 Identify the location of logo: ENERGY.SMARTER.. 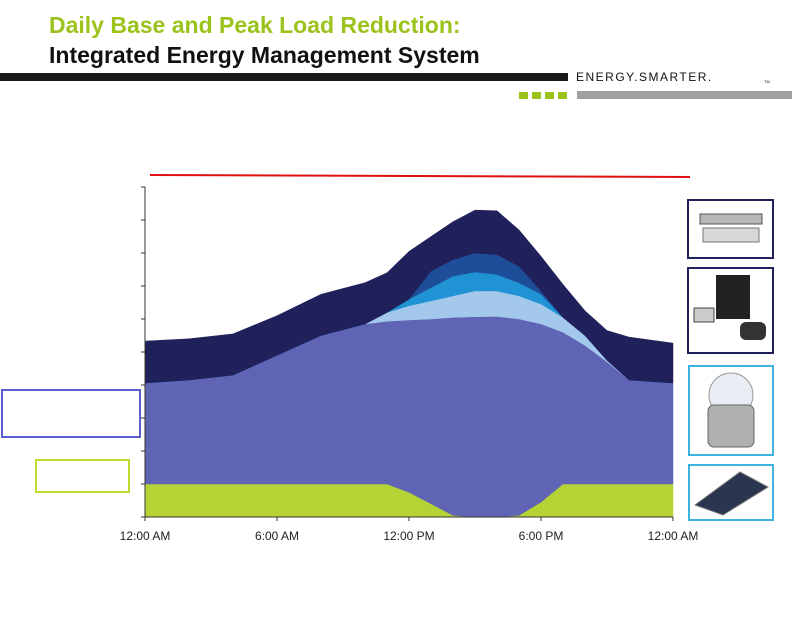
(644, 77).